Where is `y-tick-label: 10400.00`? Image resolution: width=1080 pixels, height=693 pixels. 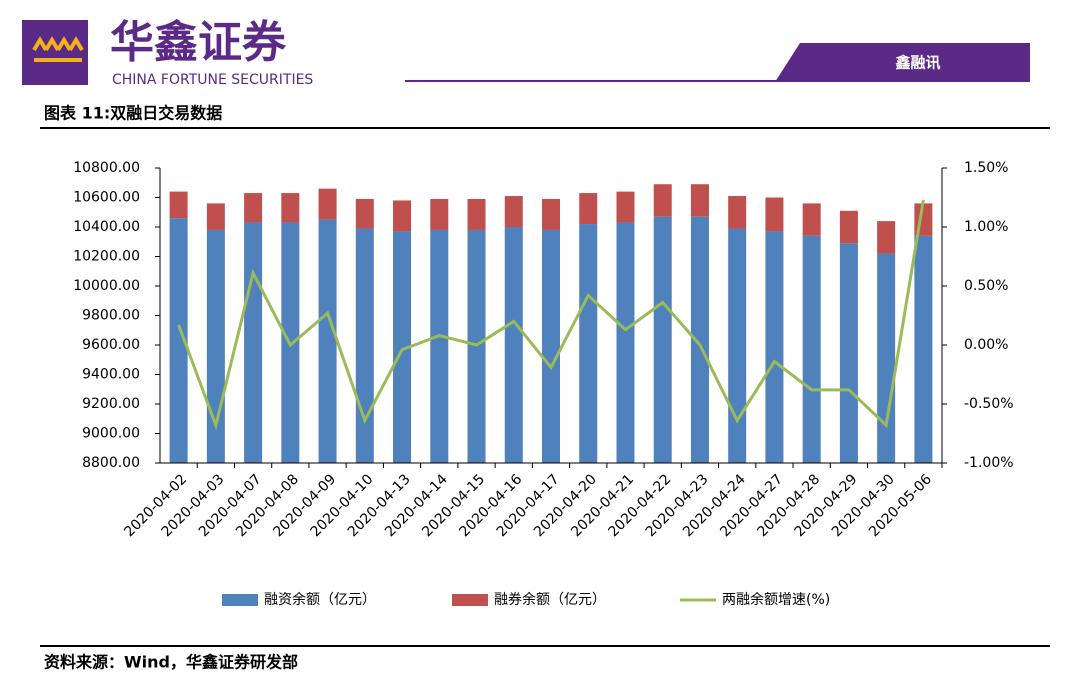 y-tick-label: 10400.00 is located at coordinates (106, 227).